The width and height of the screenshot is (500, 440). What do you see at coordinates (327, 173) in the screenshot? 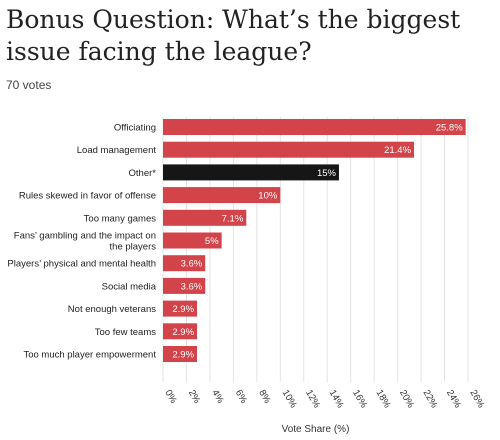
I see `value-label: 15%` at bounding box center [327, 173].